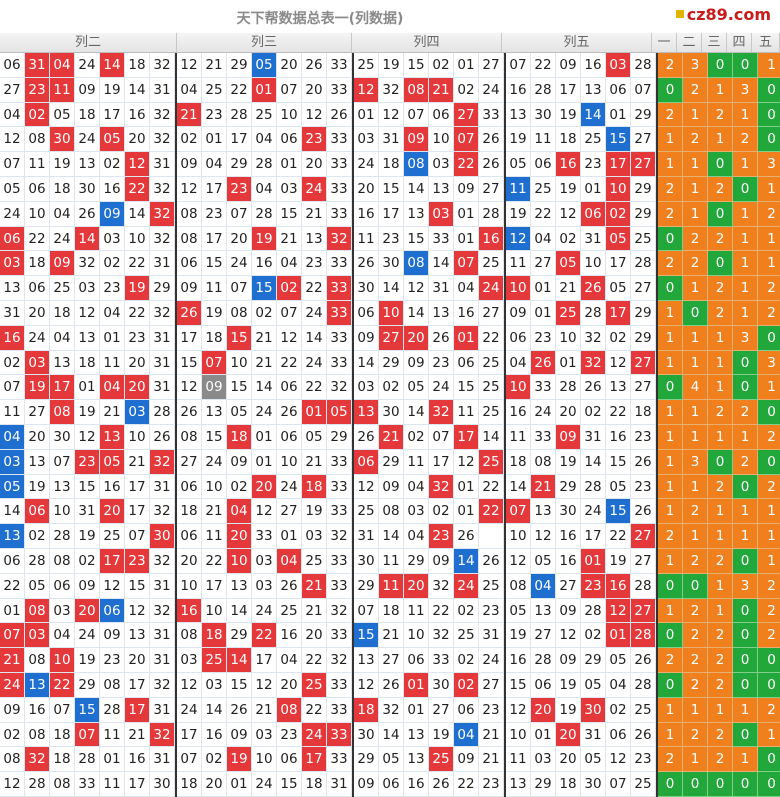 The height and width of the screenshot is (797, 780). I want to click on column-group-3: 12 21 29 05 20 26 33, so click(265, 65).